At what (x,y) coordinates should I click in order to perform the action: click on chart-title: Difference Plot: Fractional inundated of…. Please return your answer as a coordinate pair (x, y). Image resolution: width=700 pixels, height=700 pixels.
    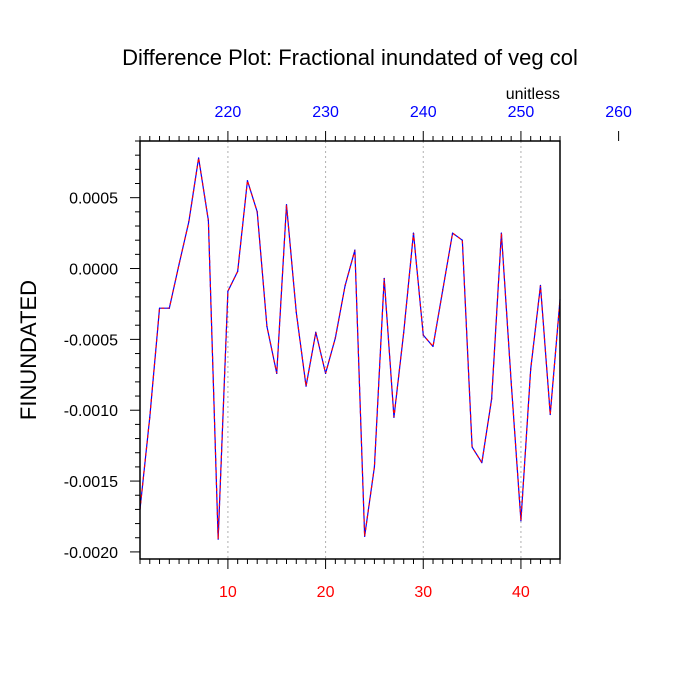
    Looking at the image, I should click on (350, 57).